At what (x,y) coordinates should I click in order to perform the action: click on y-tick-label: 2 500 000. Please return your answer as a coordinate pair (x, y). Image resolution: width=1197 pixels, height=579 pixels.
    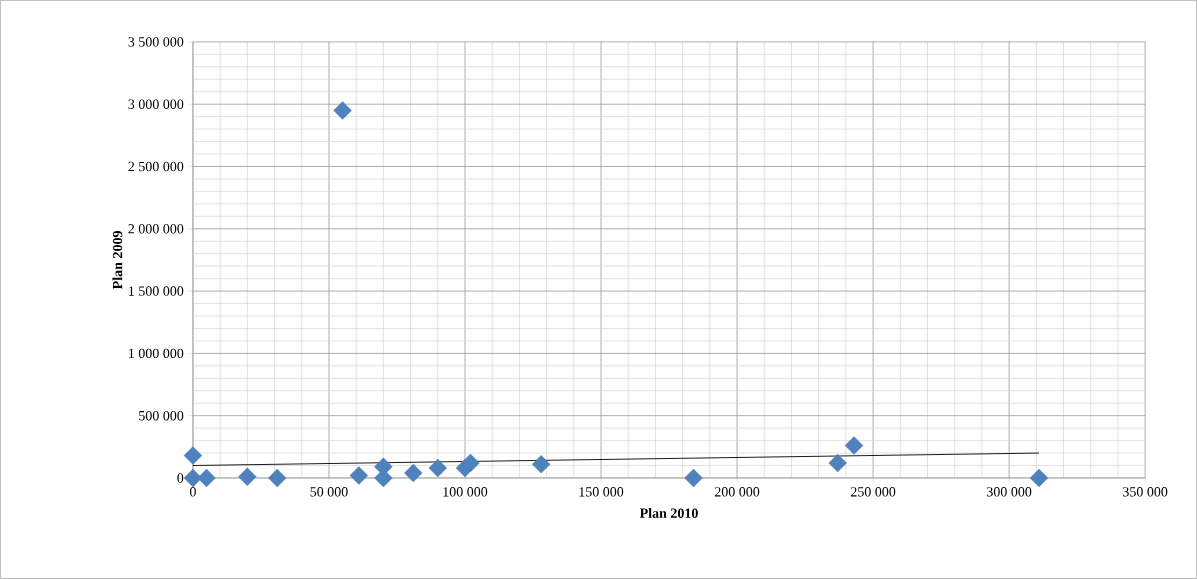
    Looking at the image, I should click on (156, 166).